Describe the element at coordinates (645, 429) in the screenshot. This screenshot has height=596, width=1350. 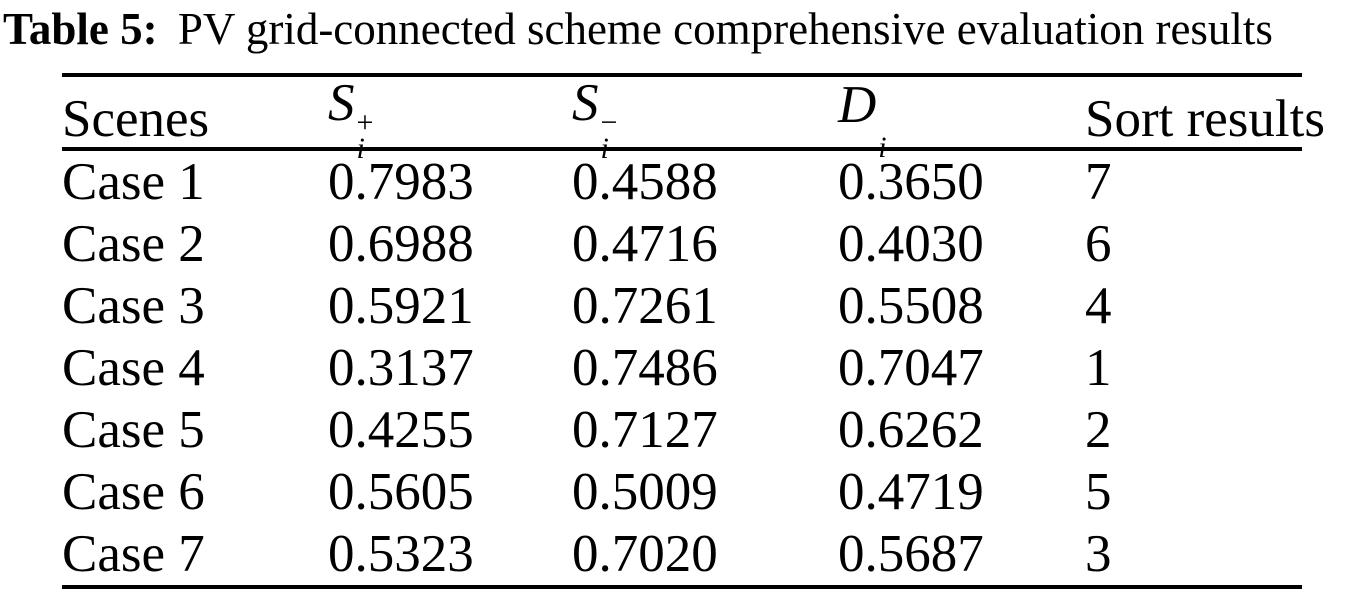
I see `cell-s-minus: 0.7127` at that location.